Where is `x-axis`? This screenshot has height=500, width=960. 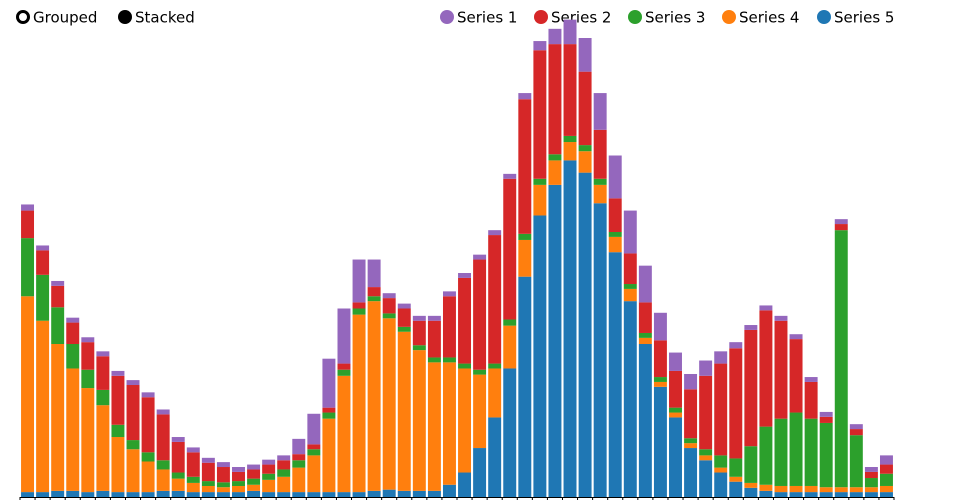
x-axis is located at coordinates (457, 498).